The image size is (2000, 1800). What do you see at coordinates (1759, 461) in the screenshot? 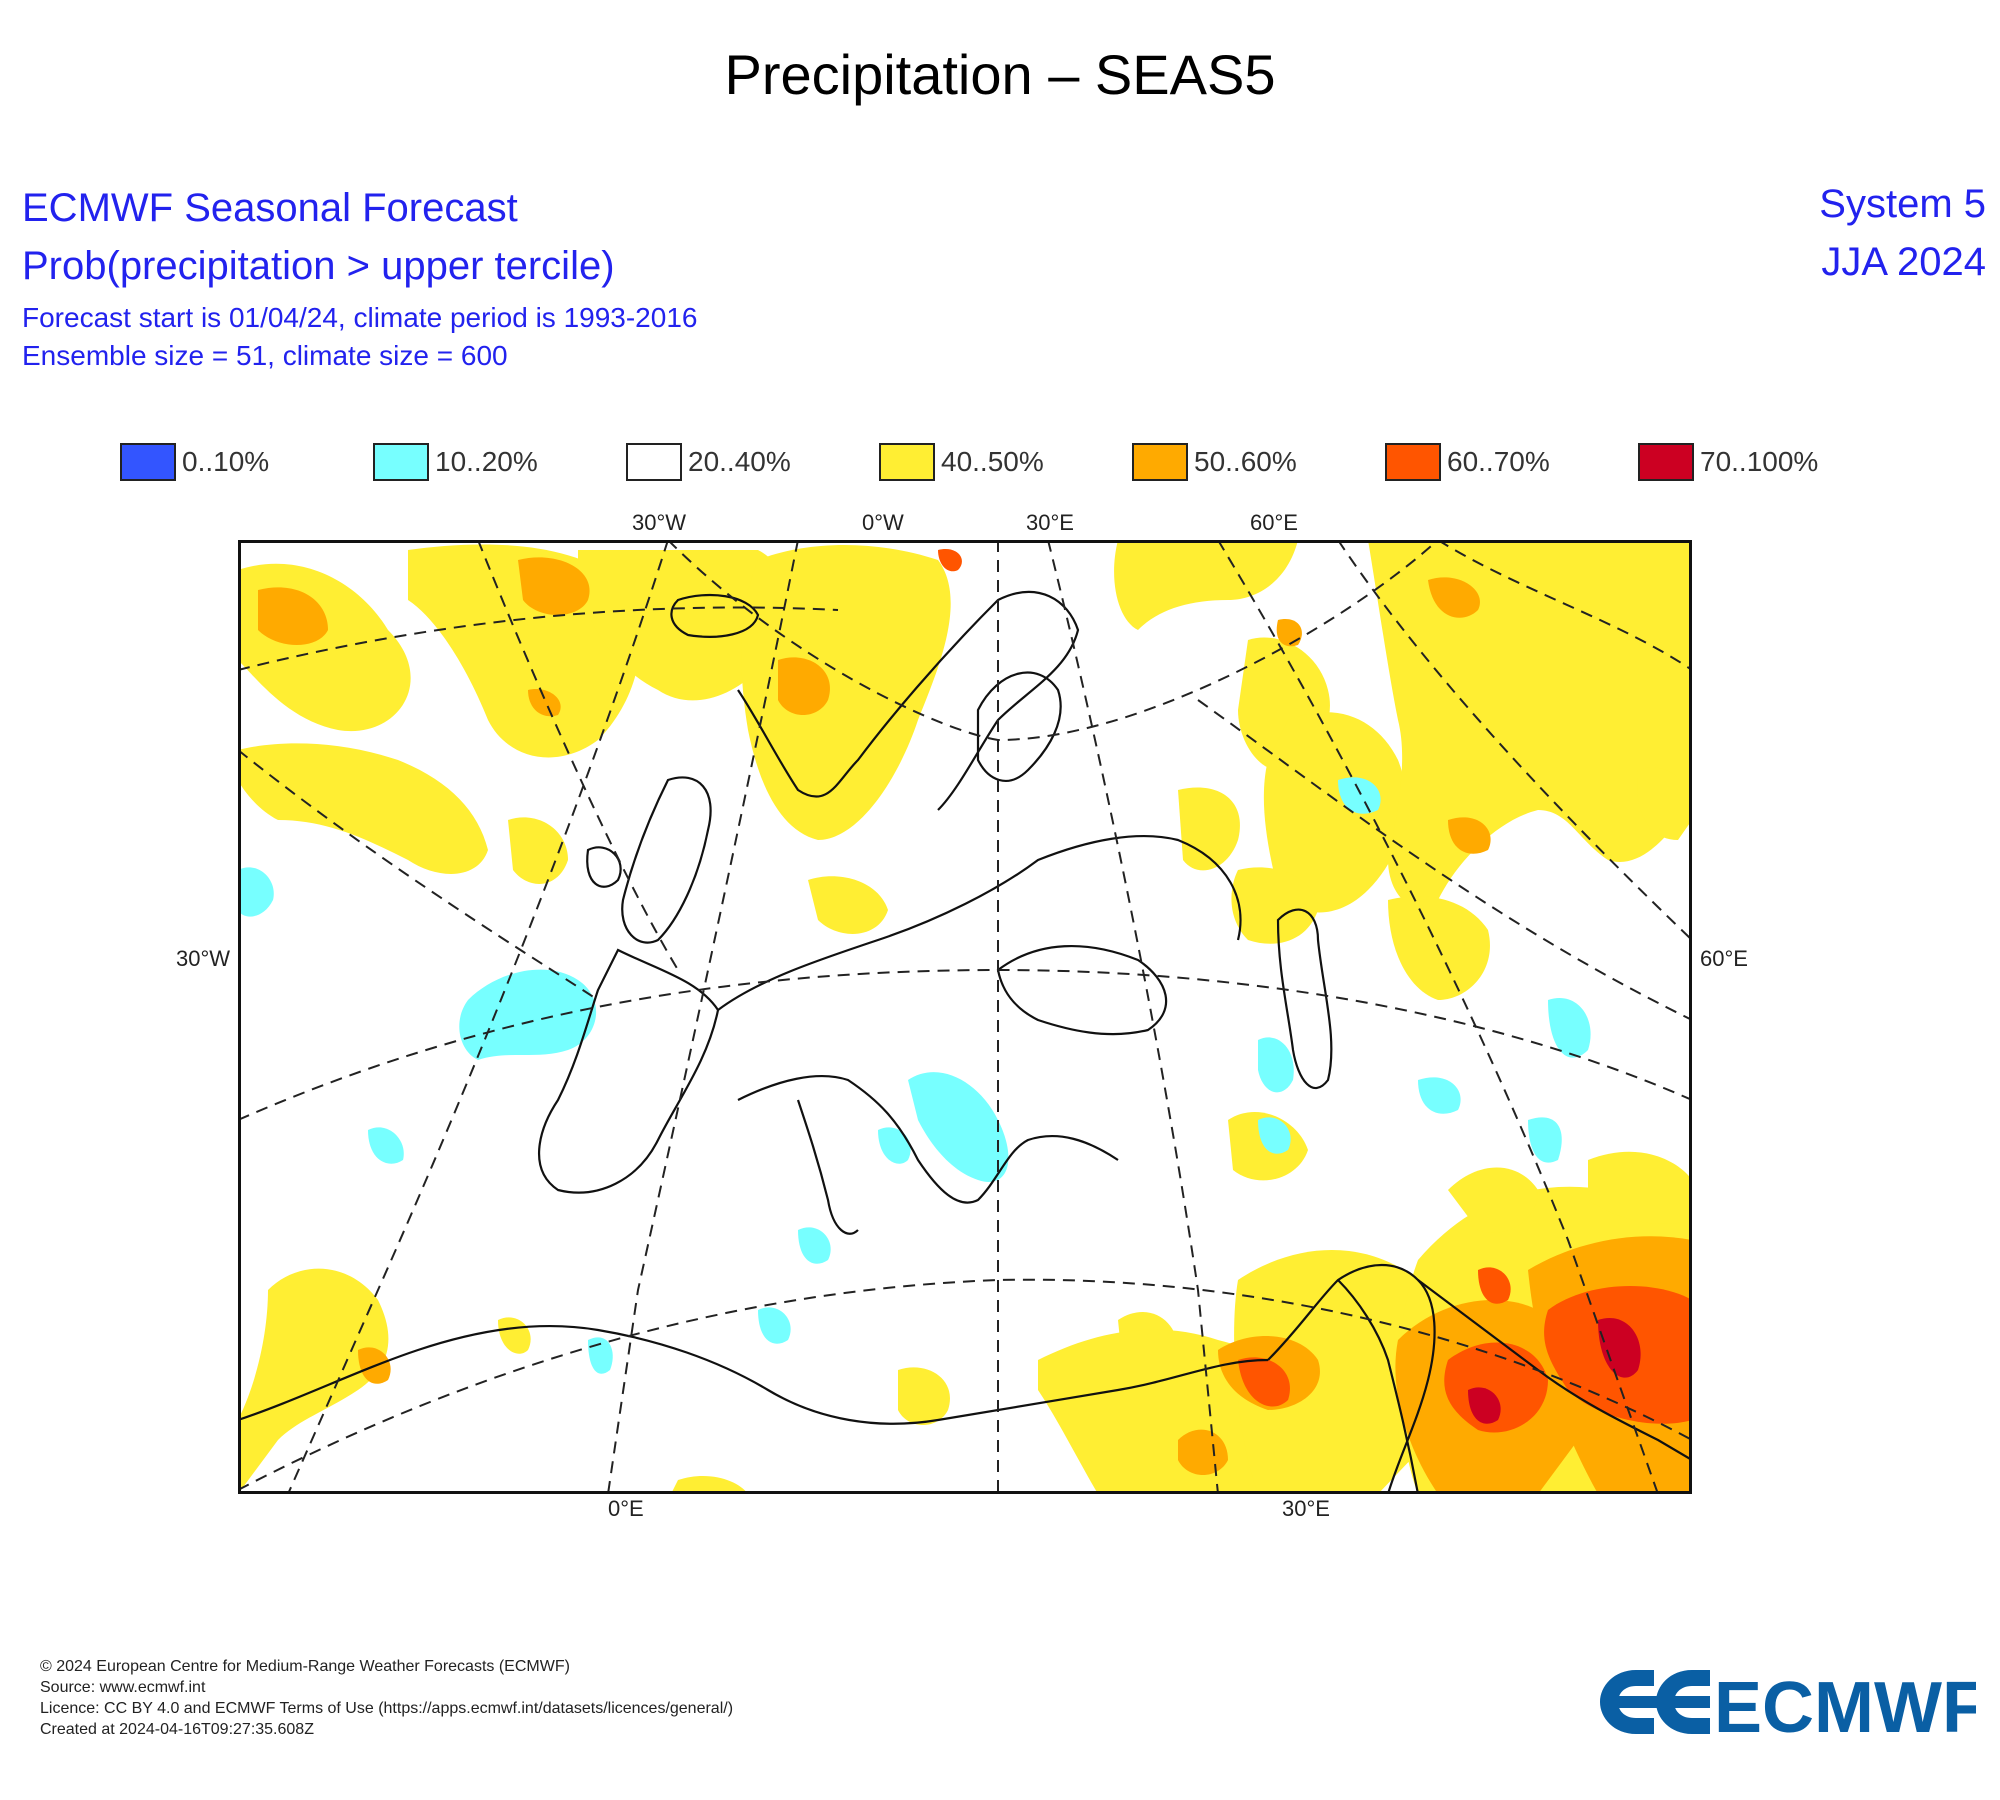
I see `legend-label: 70..100%` at bounding box center [1759, 461].